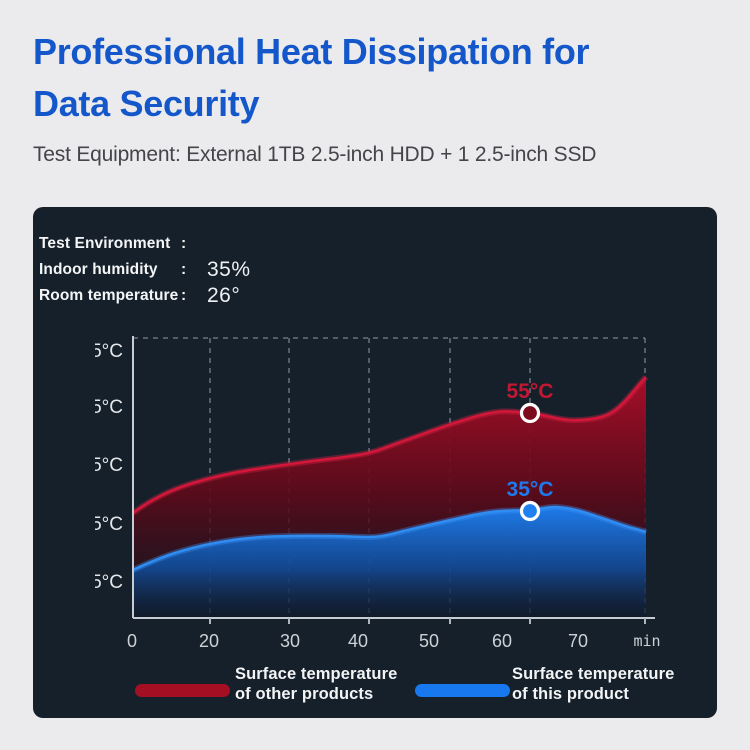 Image resolution: width=750 pixels, height=750 pixels. What do you see at coordinates (316, 684) in the screenshot?
I see `legend-label-other-products: Surface temperature of other products` at bounding box center [316, 684].